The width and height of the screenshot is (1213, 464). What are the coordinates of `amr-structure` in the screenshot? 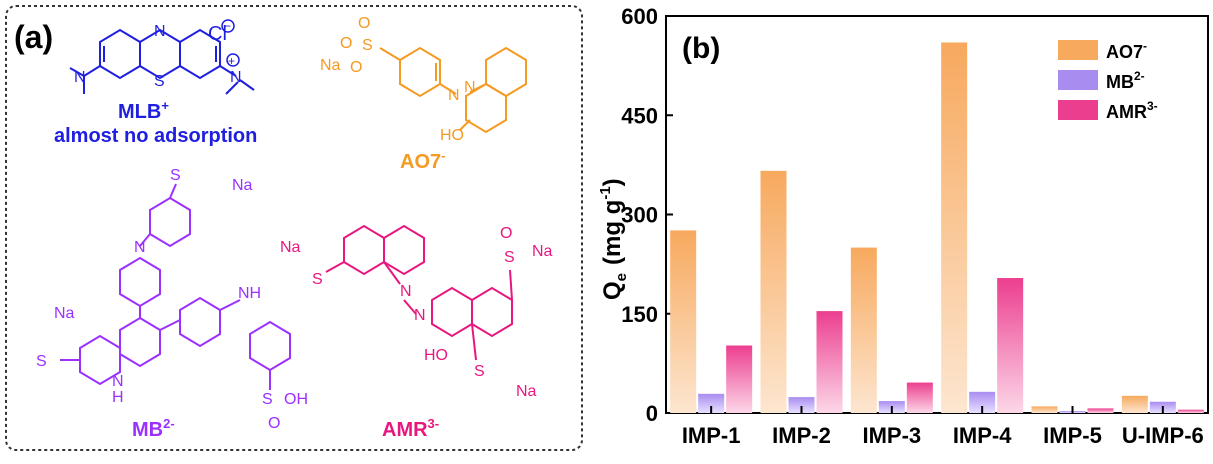 It's located at (419, 292).